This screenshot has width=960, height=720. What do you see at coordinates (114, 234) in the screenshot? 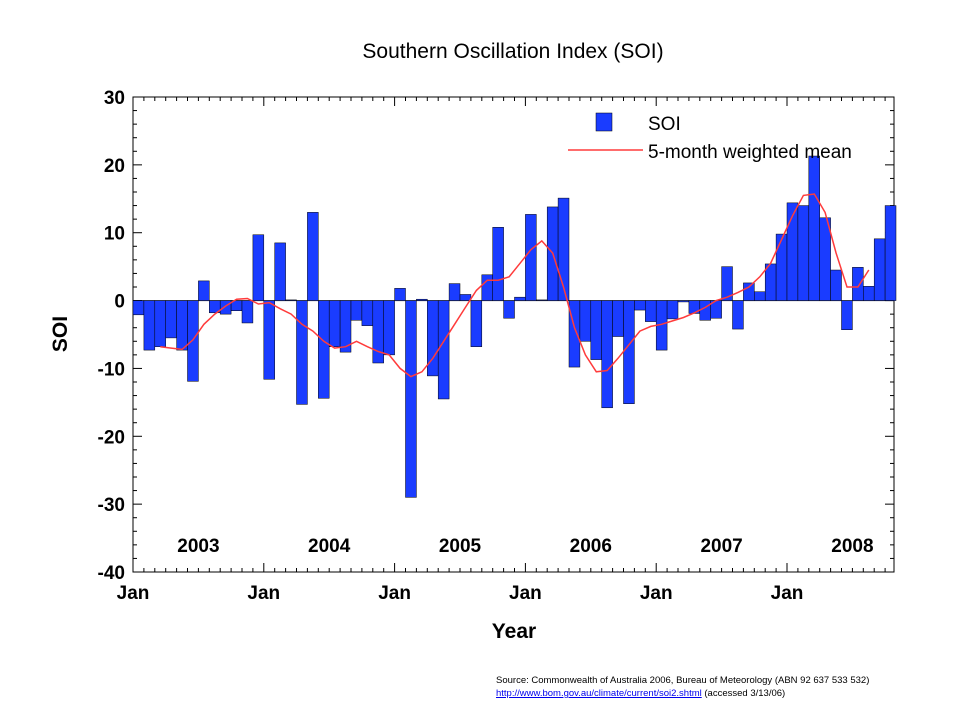
I see `y-tick-label: 10` at bounding box center [114, 234].